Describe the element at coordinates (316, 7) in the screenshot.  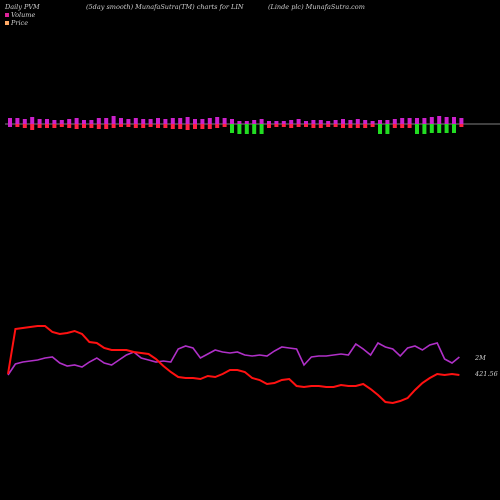
I see `chart-header-right: (Linde plc) MunafaSutra.com` at that location.